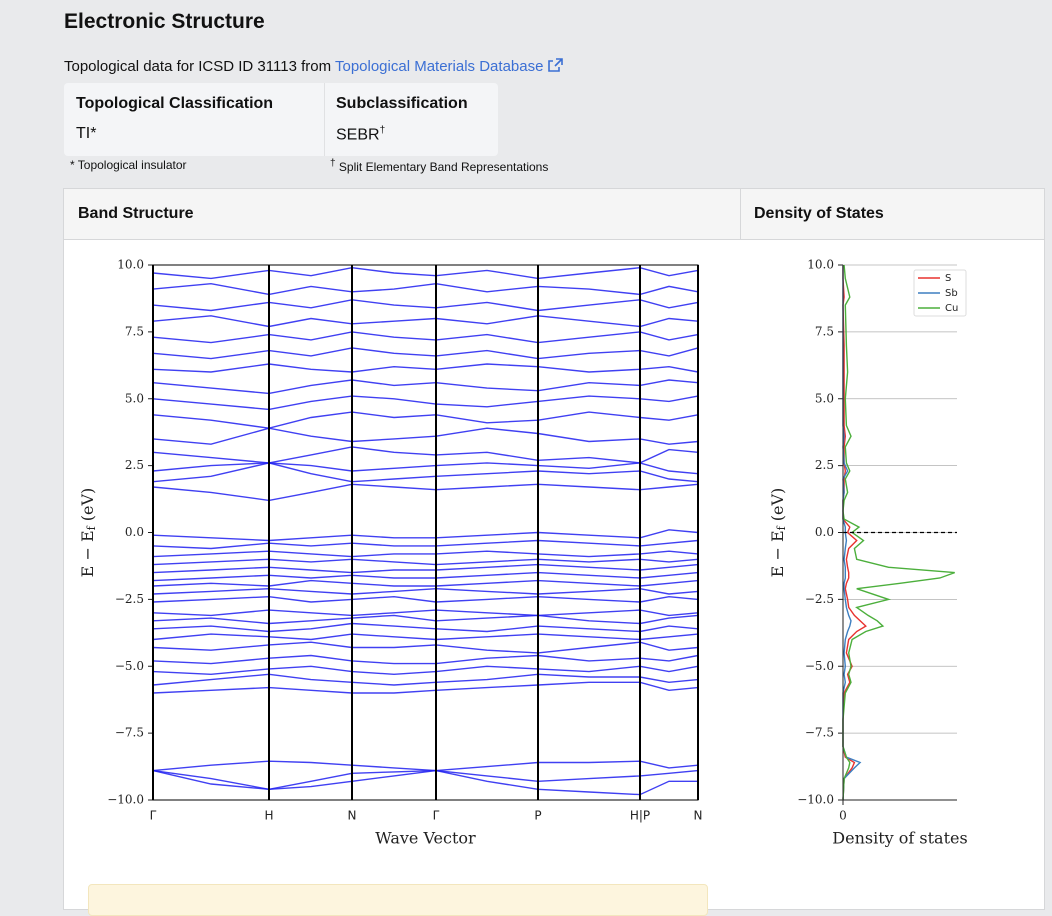 This screenshot has height=916, width=1052. What do you see at coordinates (352, 816) in the screenshot?
I see `x-tick-label: N` at bounding box center [352, 816].